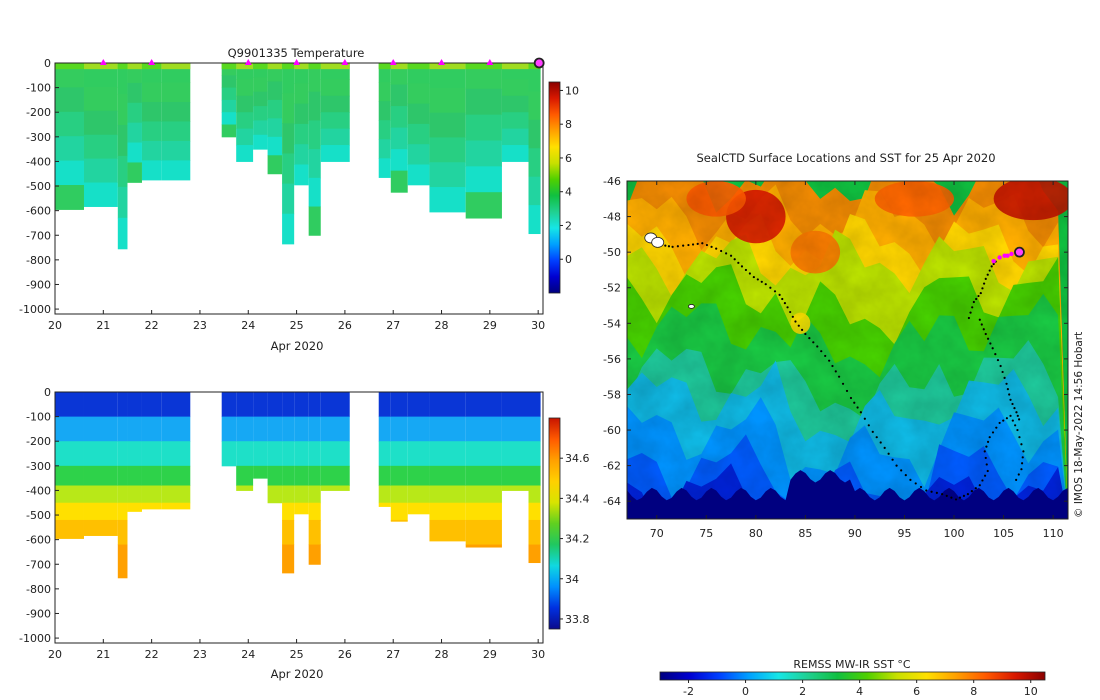  Describe the element at coordinates (691, 306) in the screenshot. I see `island` at that location.